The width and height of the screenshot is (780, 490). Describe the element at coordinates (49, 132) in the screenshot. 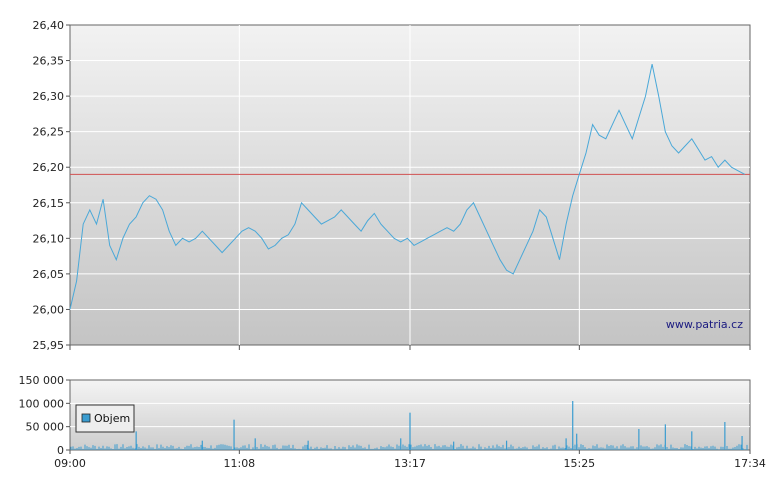

I see `price-y-tick-label: 26,25` at that location.